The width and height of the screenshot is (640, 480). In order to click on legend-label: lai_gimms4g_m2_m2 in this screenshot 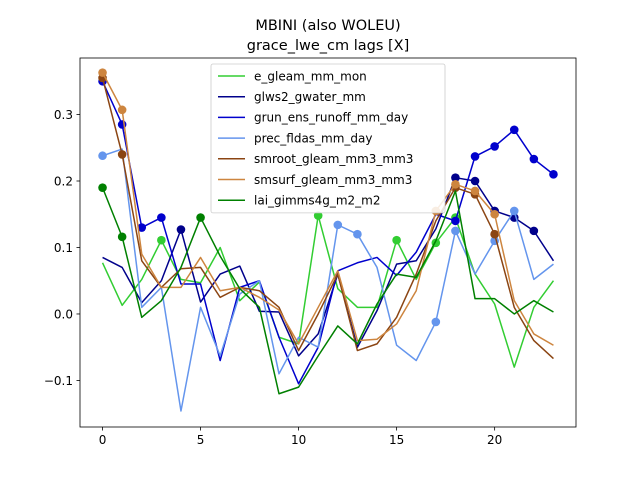, I will do `click(317, 201)`.